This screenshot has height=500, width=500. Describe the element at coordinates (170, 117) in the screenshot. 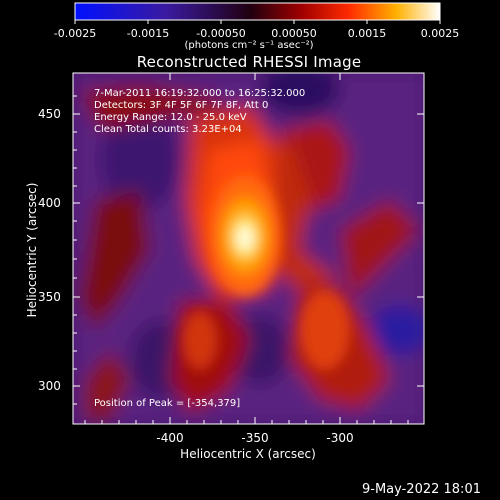

I see `energy-range-label: Energy Range: 12.0 - 25.0 keV` at that location.